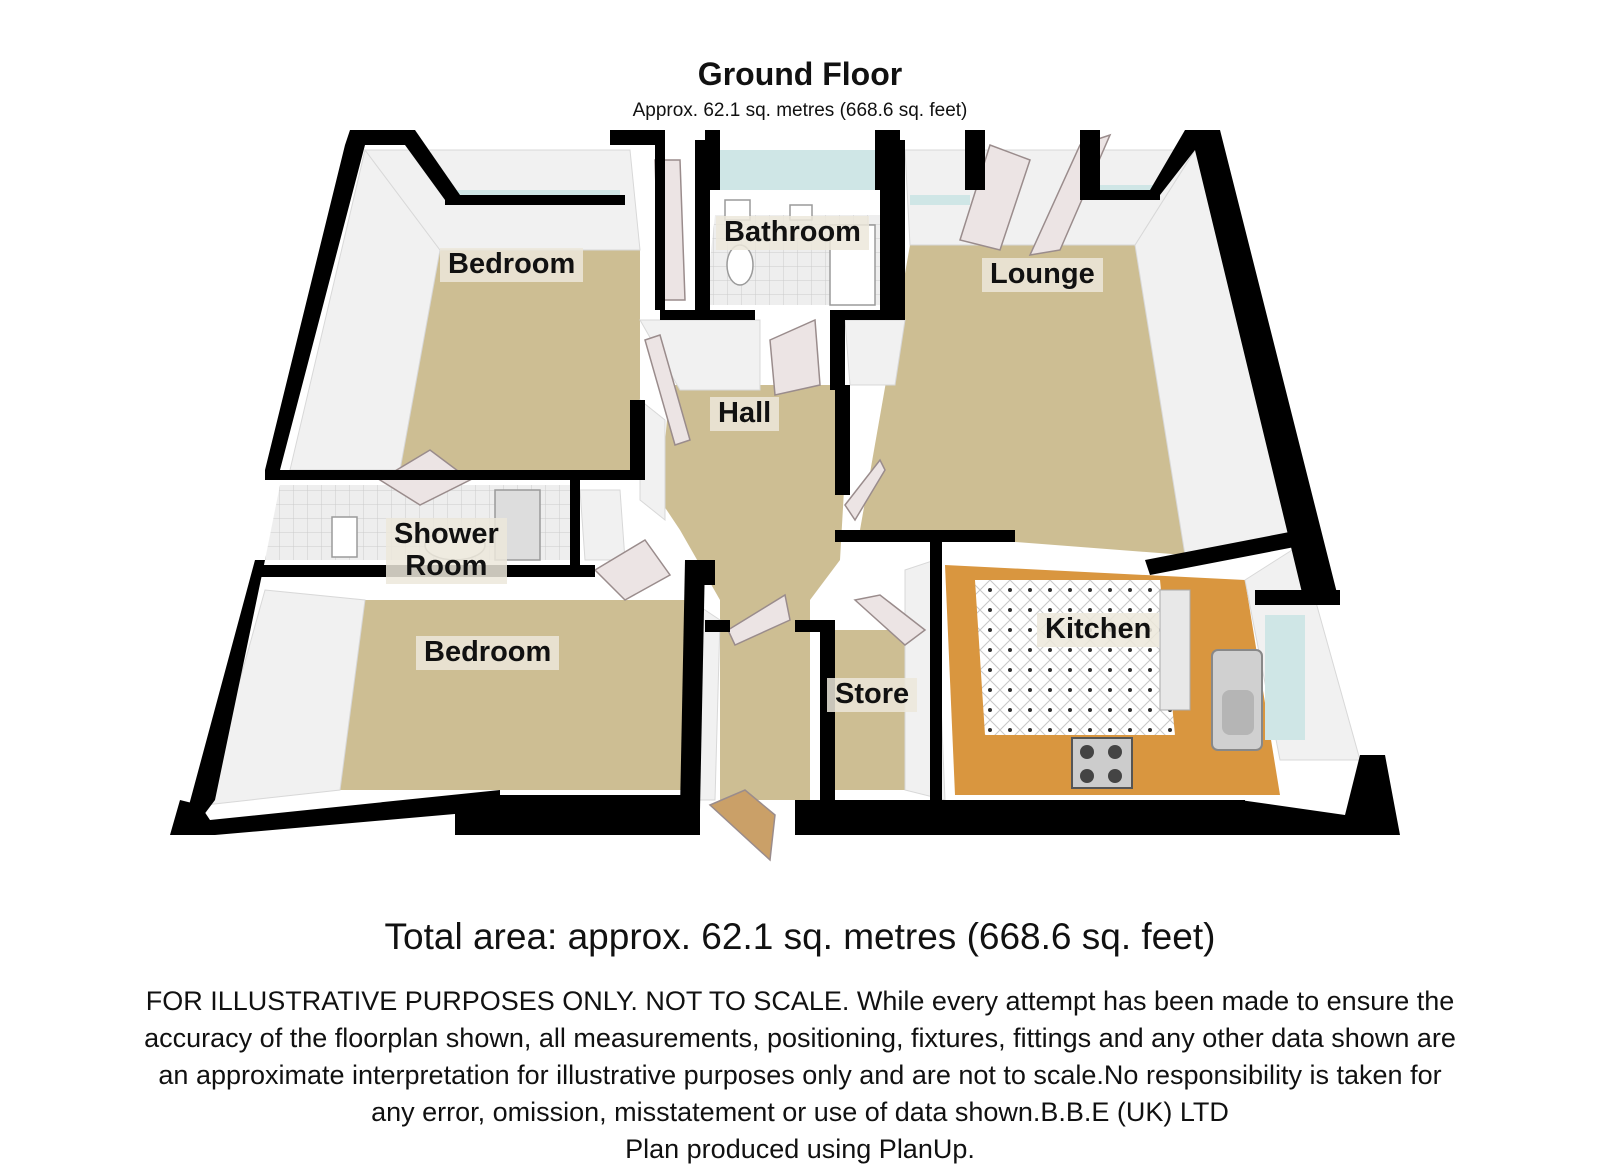 The image size is (1600, 1168). I want to click on floor-area-subtitle: Approx. 62.1 sq. metres (668.6 sq. feet), so click(800, 110).